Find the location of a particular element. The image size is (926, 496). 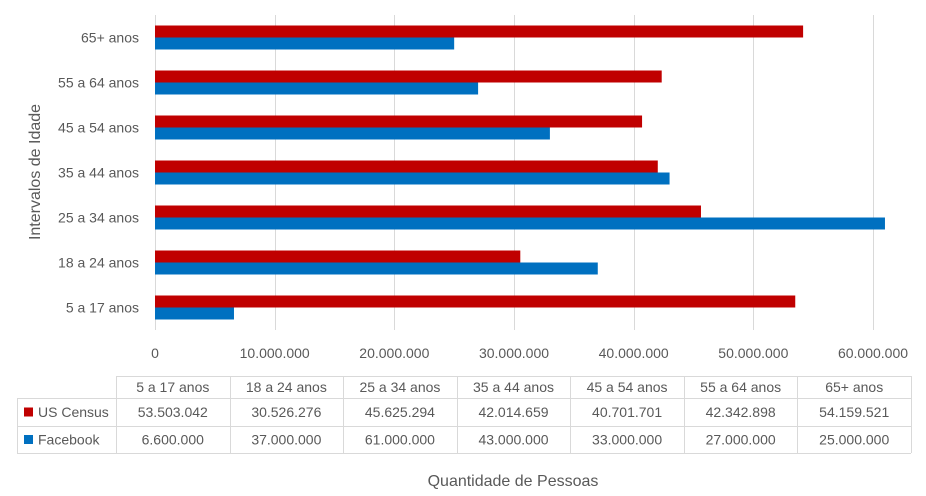

y-axis-title: Intervalos de Idade is located at coordinates (35, 172).